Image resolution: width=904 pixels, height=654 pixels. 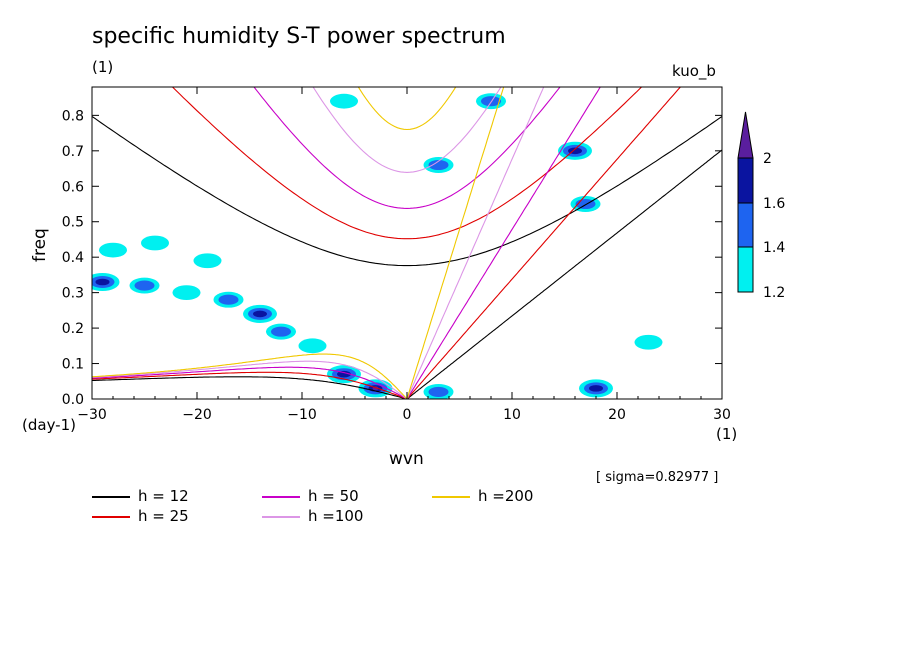 What do you see at coordinates (140, 516) in the screenshot?
I see `legend-h25: h = 25` at bounding box center [140, 516].